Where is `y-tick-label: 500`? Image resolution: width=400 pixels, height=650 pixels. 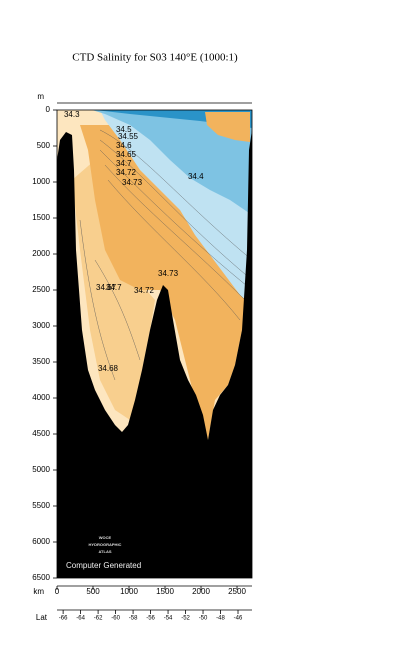
y-tick-label: 500 is located at coordinates (44, 145).